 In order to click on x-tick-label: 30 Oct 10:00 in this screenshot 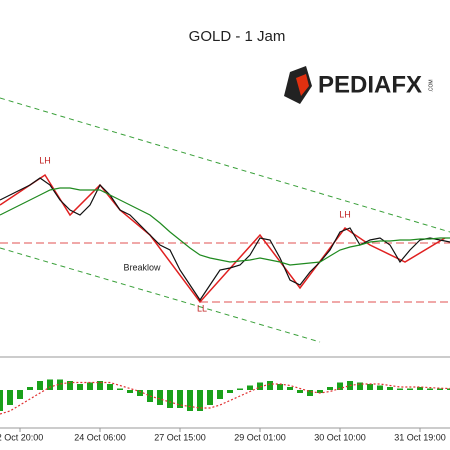, I will do `click(340, 437)`.